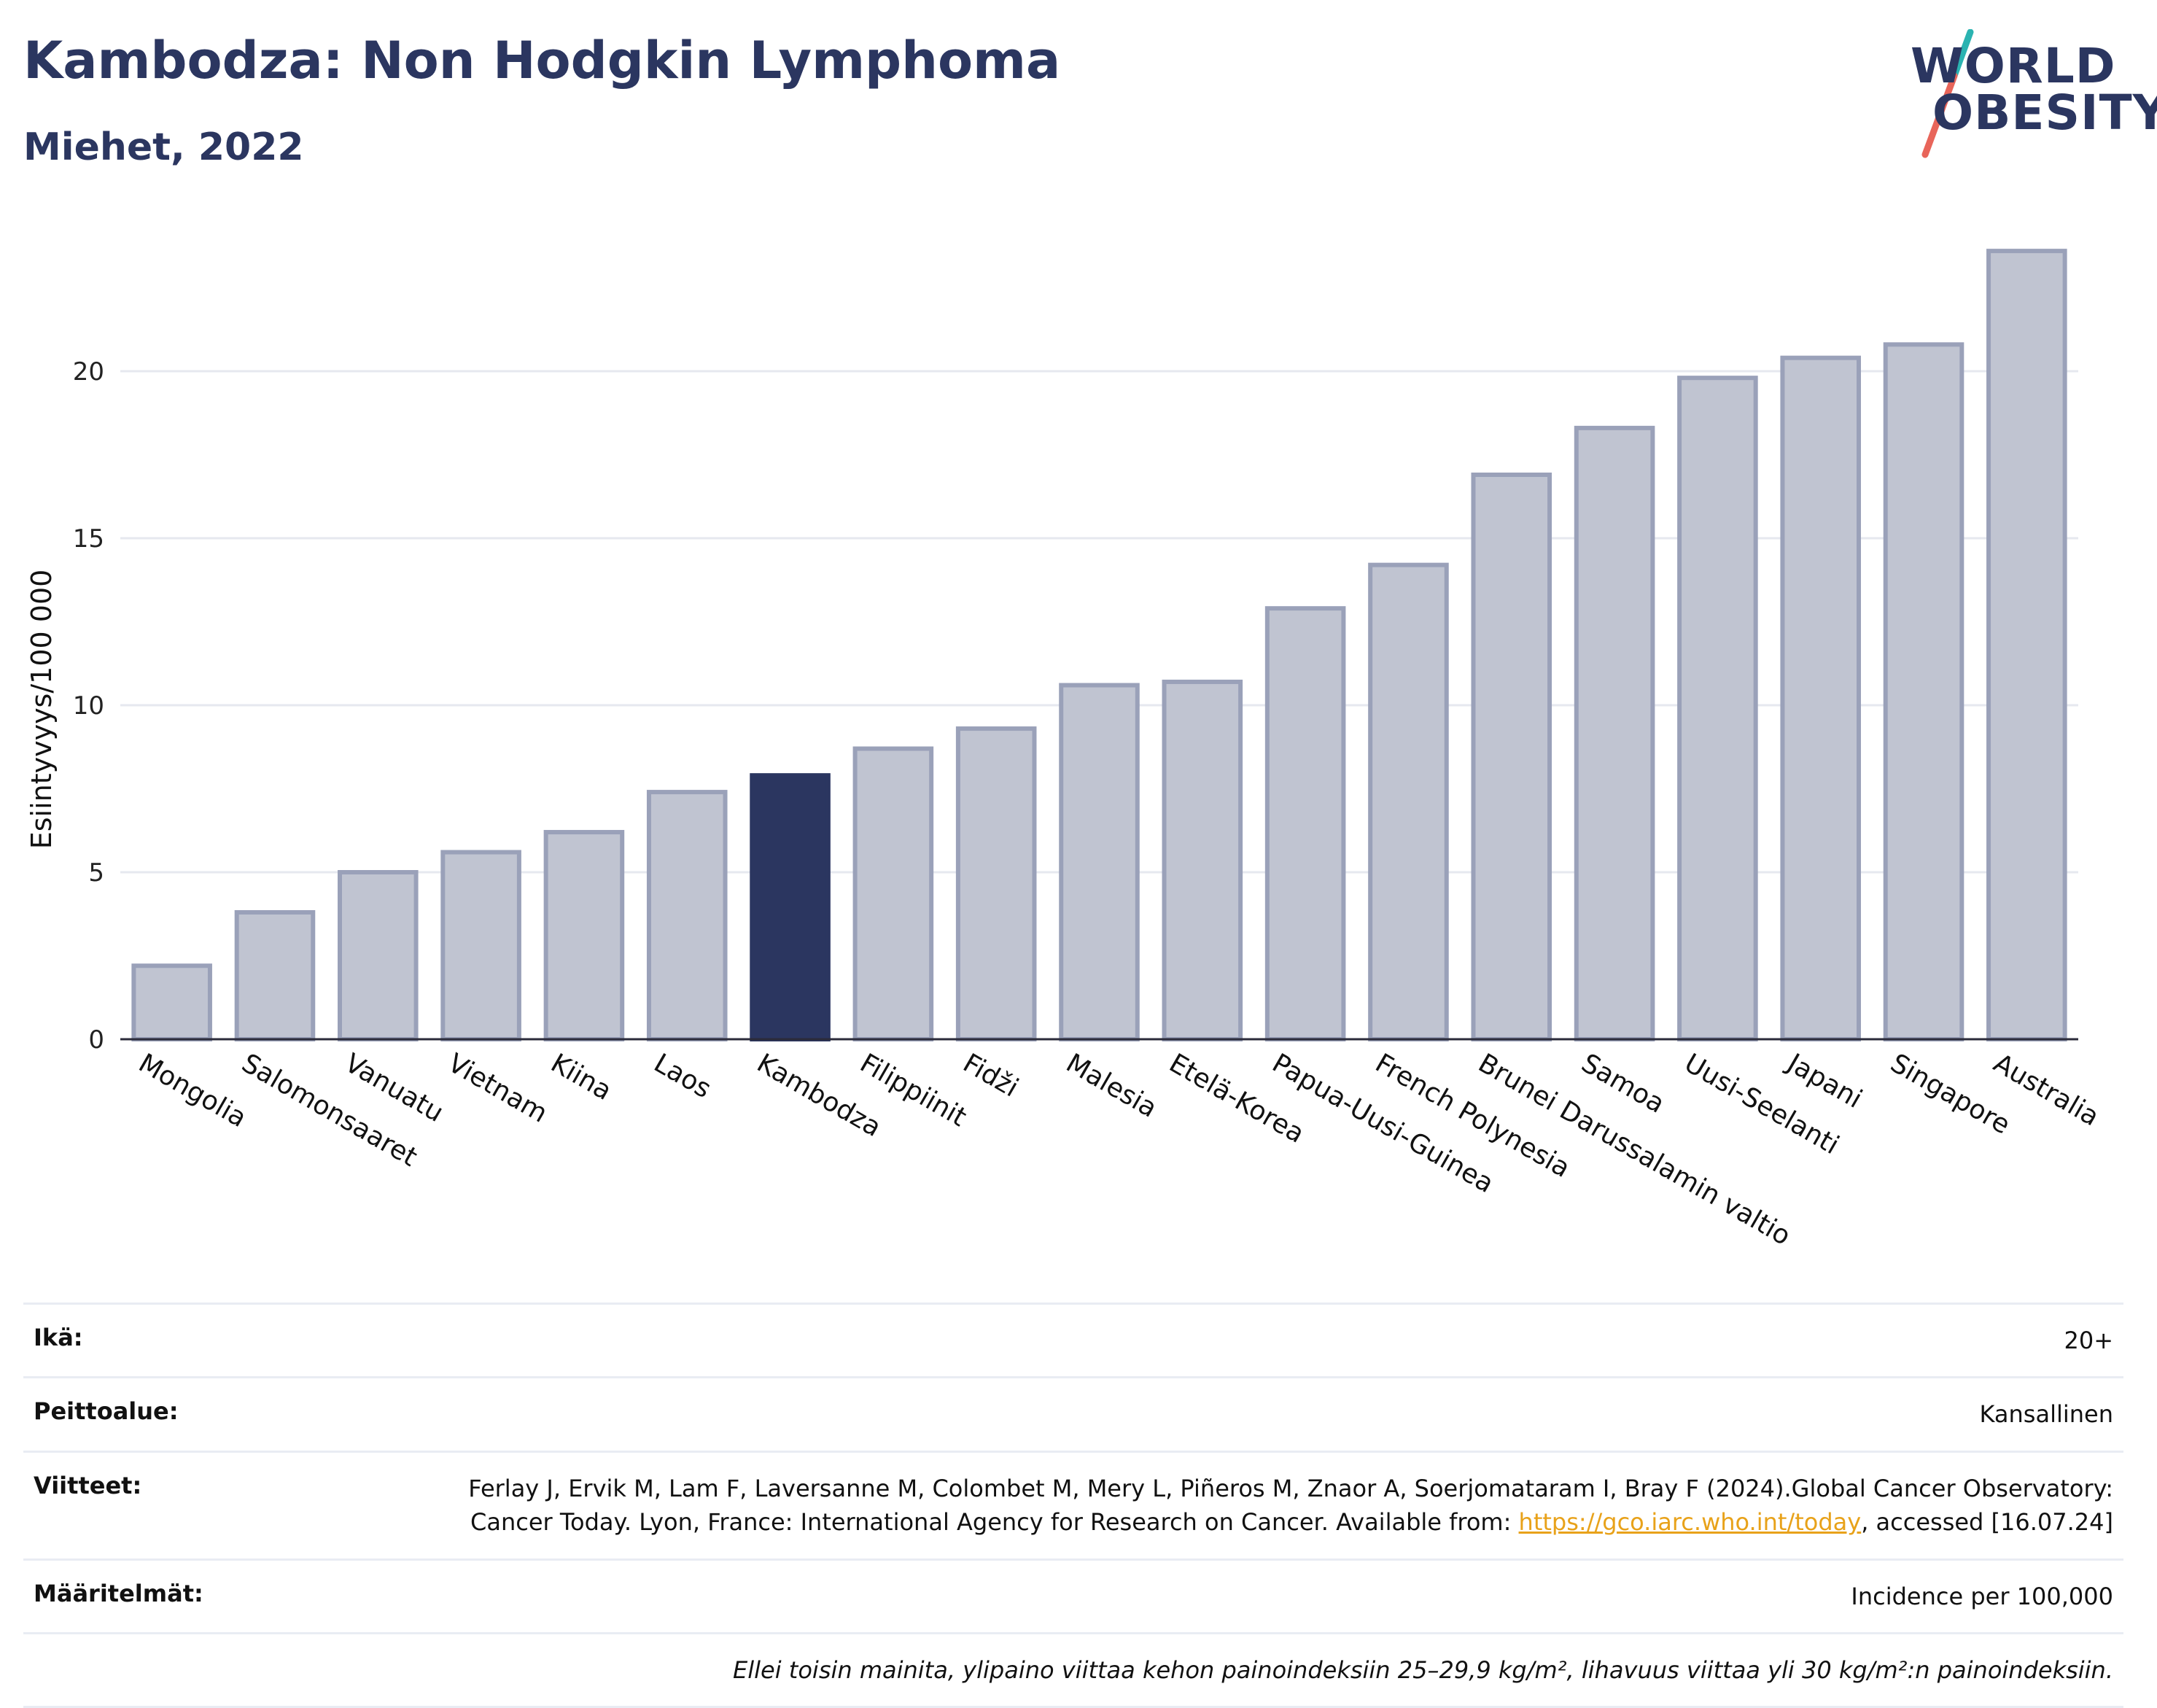  What do you see at coordinates (1690, 1522) in the screenshot?
I see `reference-link: https://gco.iarc.who.int/today` at bounding box center [1690, 1522].